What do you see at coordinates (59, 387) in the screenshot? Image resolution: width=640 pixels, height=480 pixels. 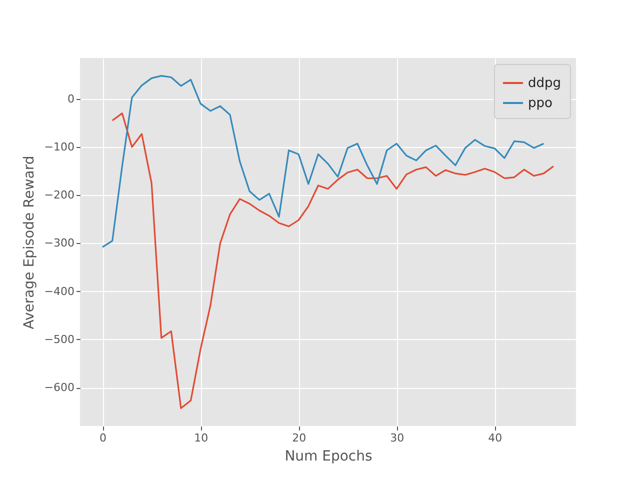 I see `y-tick-label: −600` at bounding box center [59, 387].